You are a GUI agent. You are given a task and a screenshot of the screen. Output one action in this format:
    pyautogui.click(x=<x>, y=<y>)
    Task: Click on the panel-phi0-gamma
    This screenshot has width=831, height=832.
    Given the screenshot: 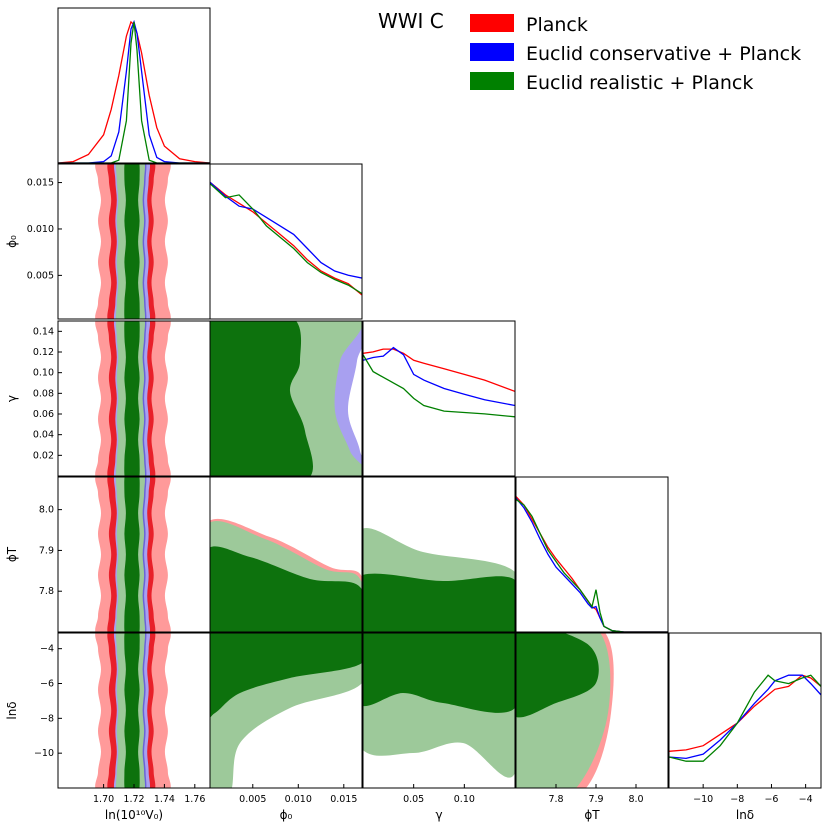 What is the action you would take?
    pyautogui.click(x=286, y=398)
    